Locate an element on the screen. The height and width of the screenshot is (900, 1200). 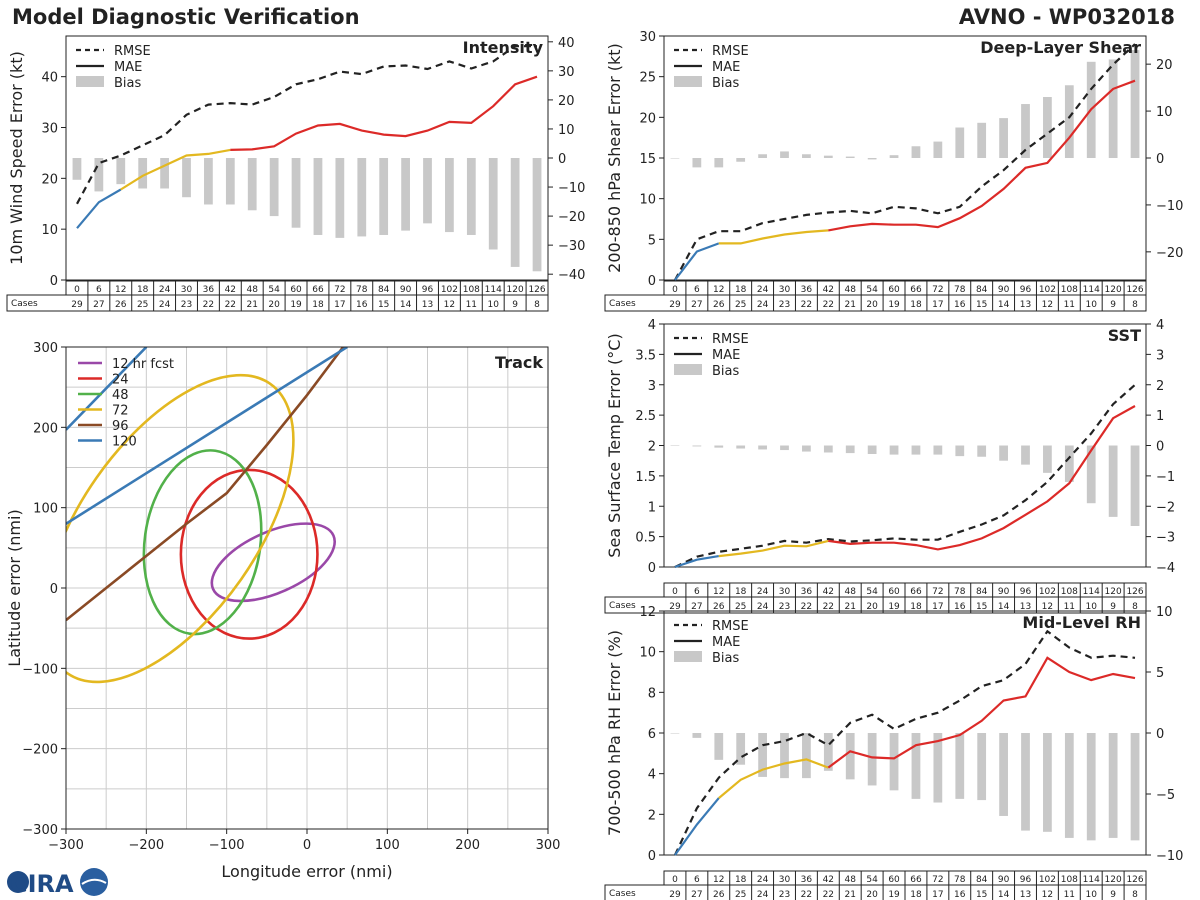
rh-case-count: 26 is located at coordinates (719, 895).